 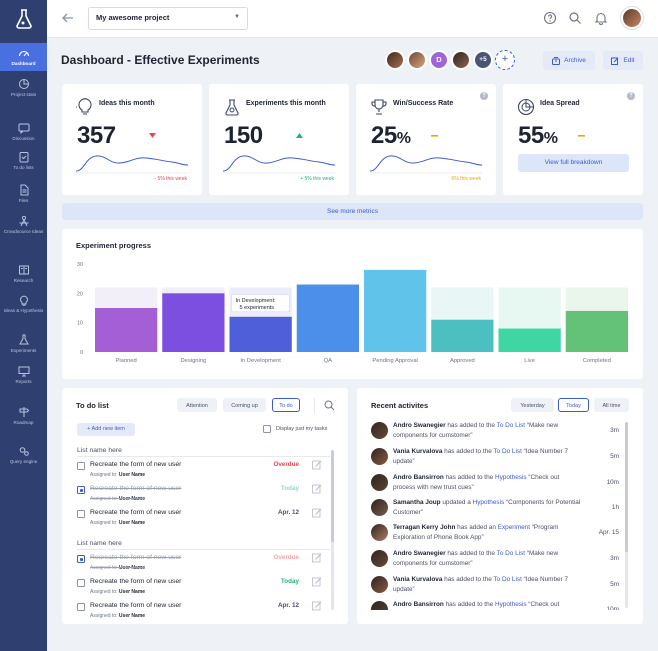 What do you see at coordinates (106, 429) in the screenshot?
I see `add-new-item-button: + Add new item` at bounding box center [106, 429].